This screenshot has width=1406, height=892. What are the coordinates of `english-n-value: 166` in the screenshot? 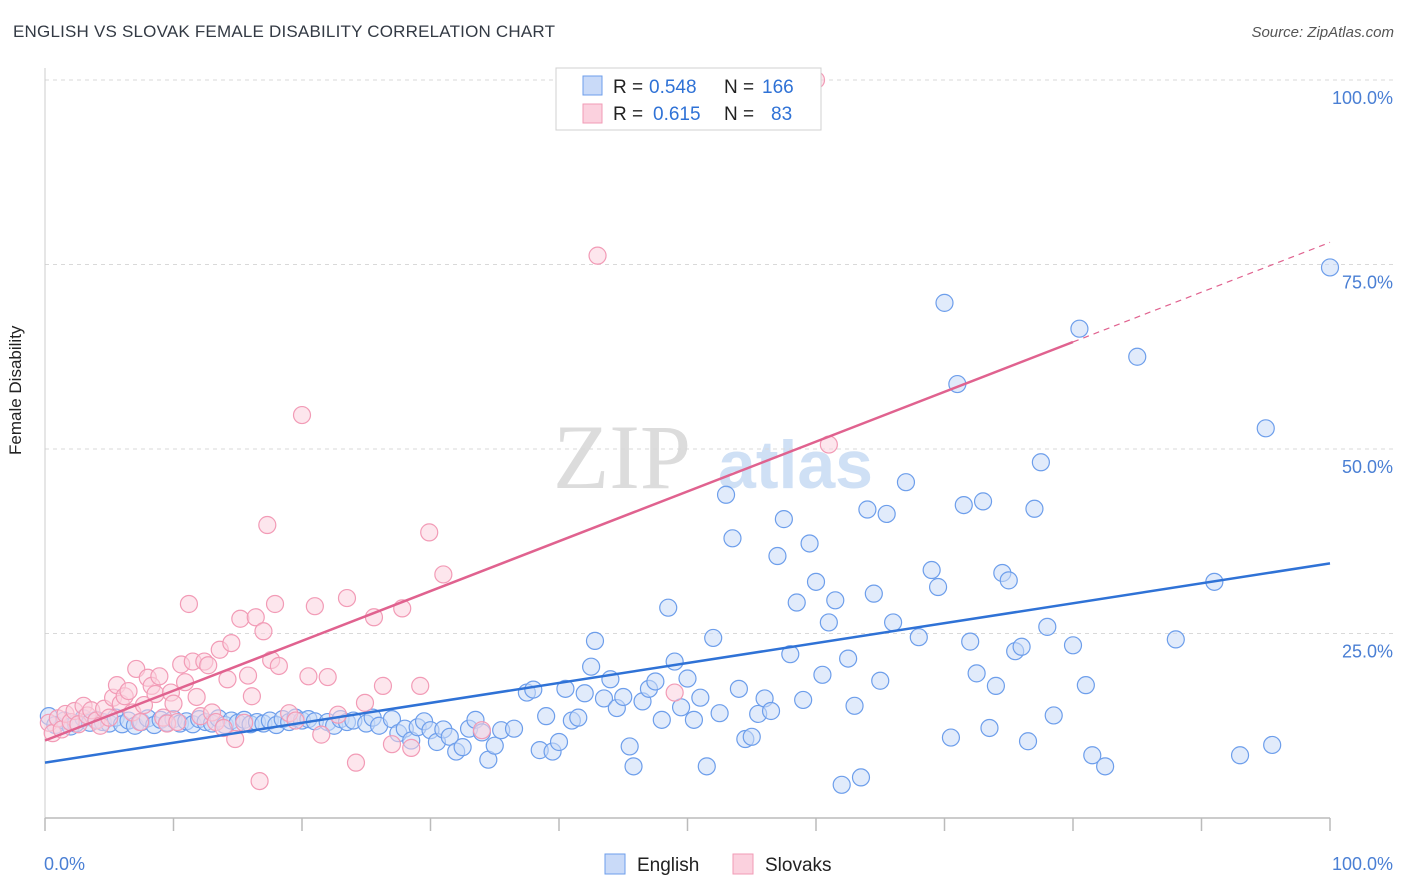 It's located at (778, 87).